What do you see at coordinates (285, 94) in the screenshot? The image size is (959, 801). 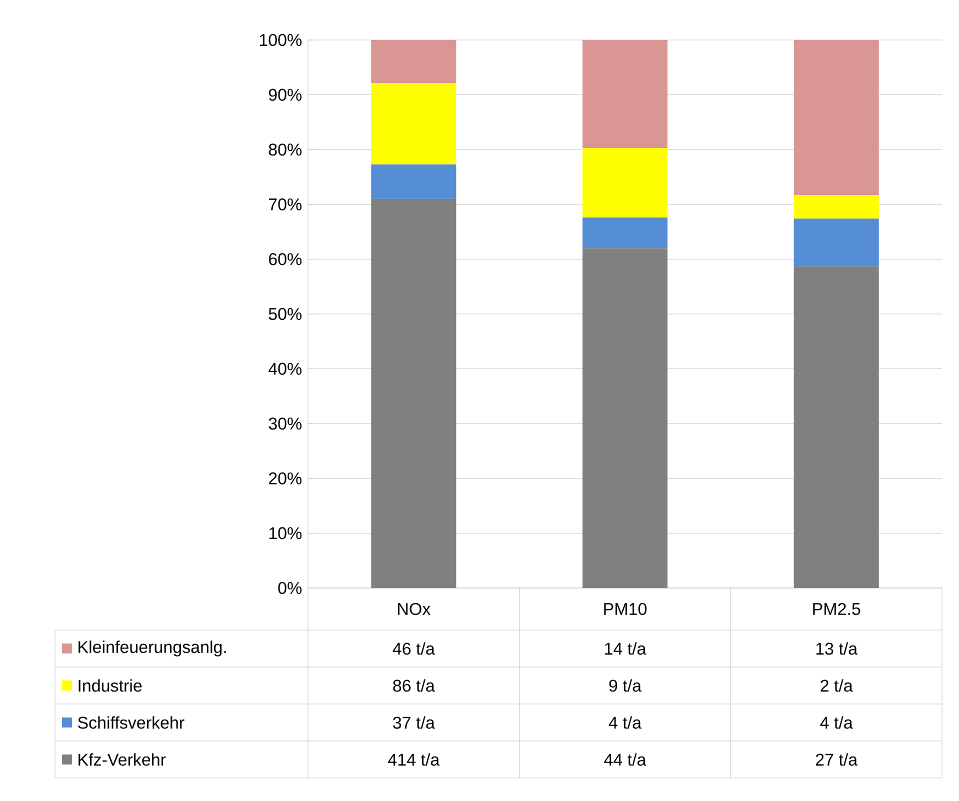 I see `y-tick-label: 90%` at bounding box center [285, 94].